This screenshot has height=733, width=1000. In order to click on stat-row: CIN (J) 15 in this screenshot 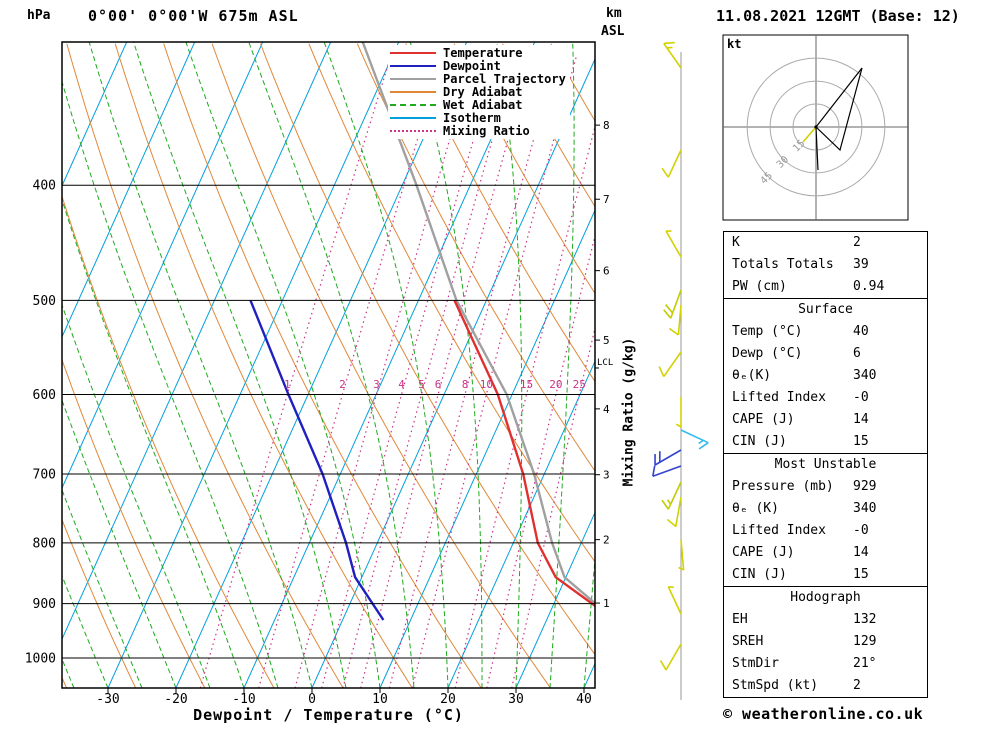, I will do `click(825, 575)`.